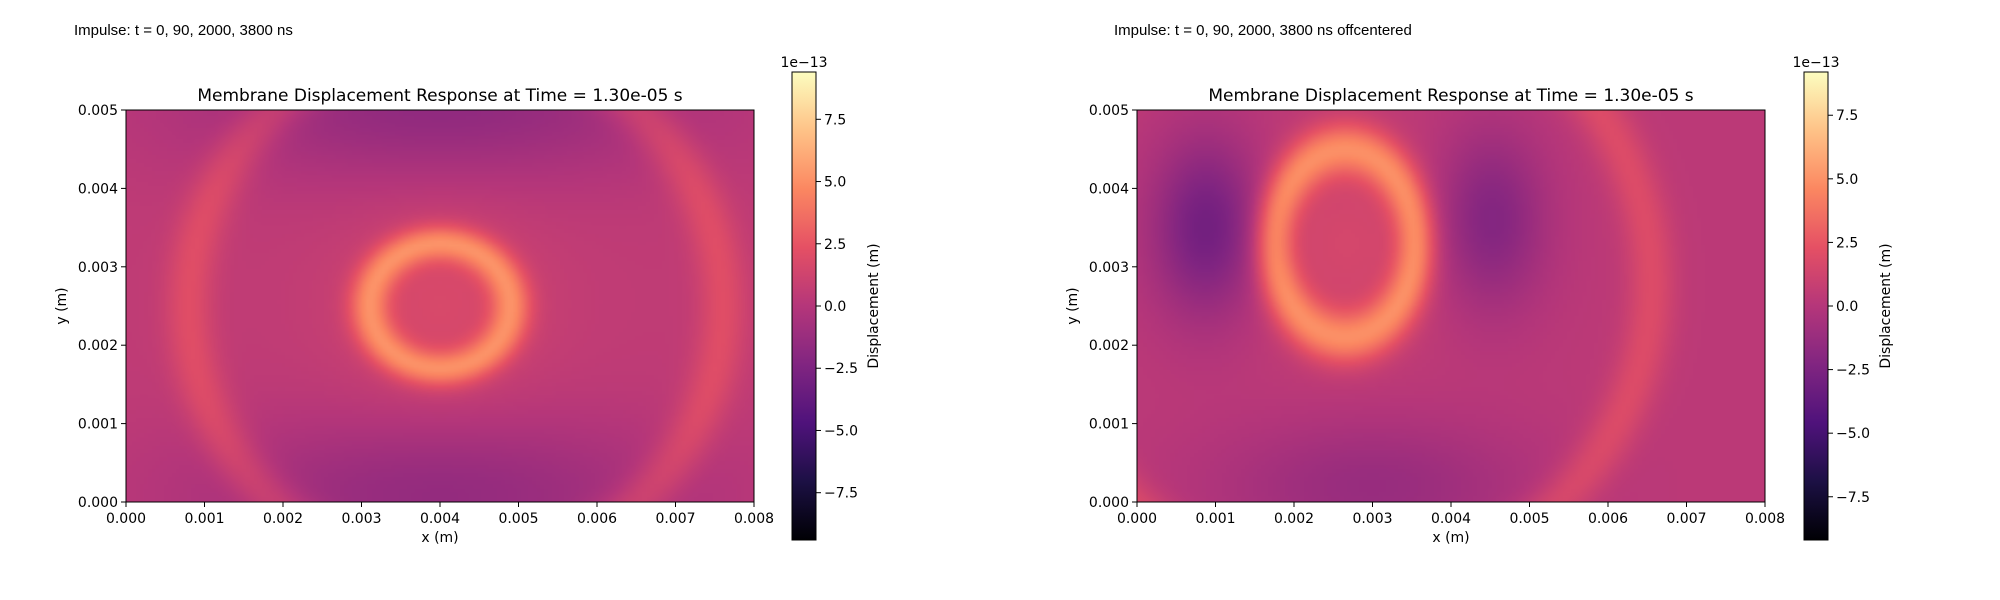  Describe the element at coordinates (183, 30) in the screenshot. I see `caption-left: Impulse: t = 0, 90, 2000, 3800 ns` at that location.